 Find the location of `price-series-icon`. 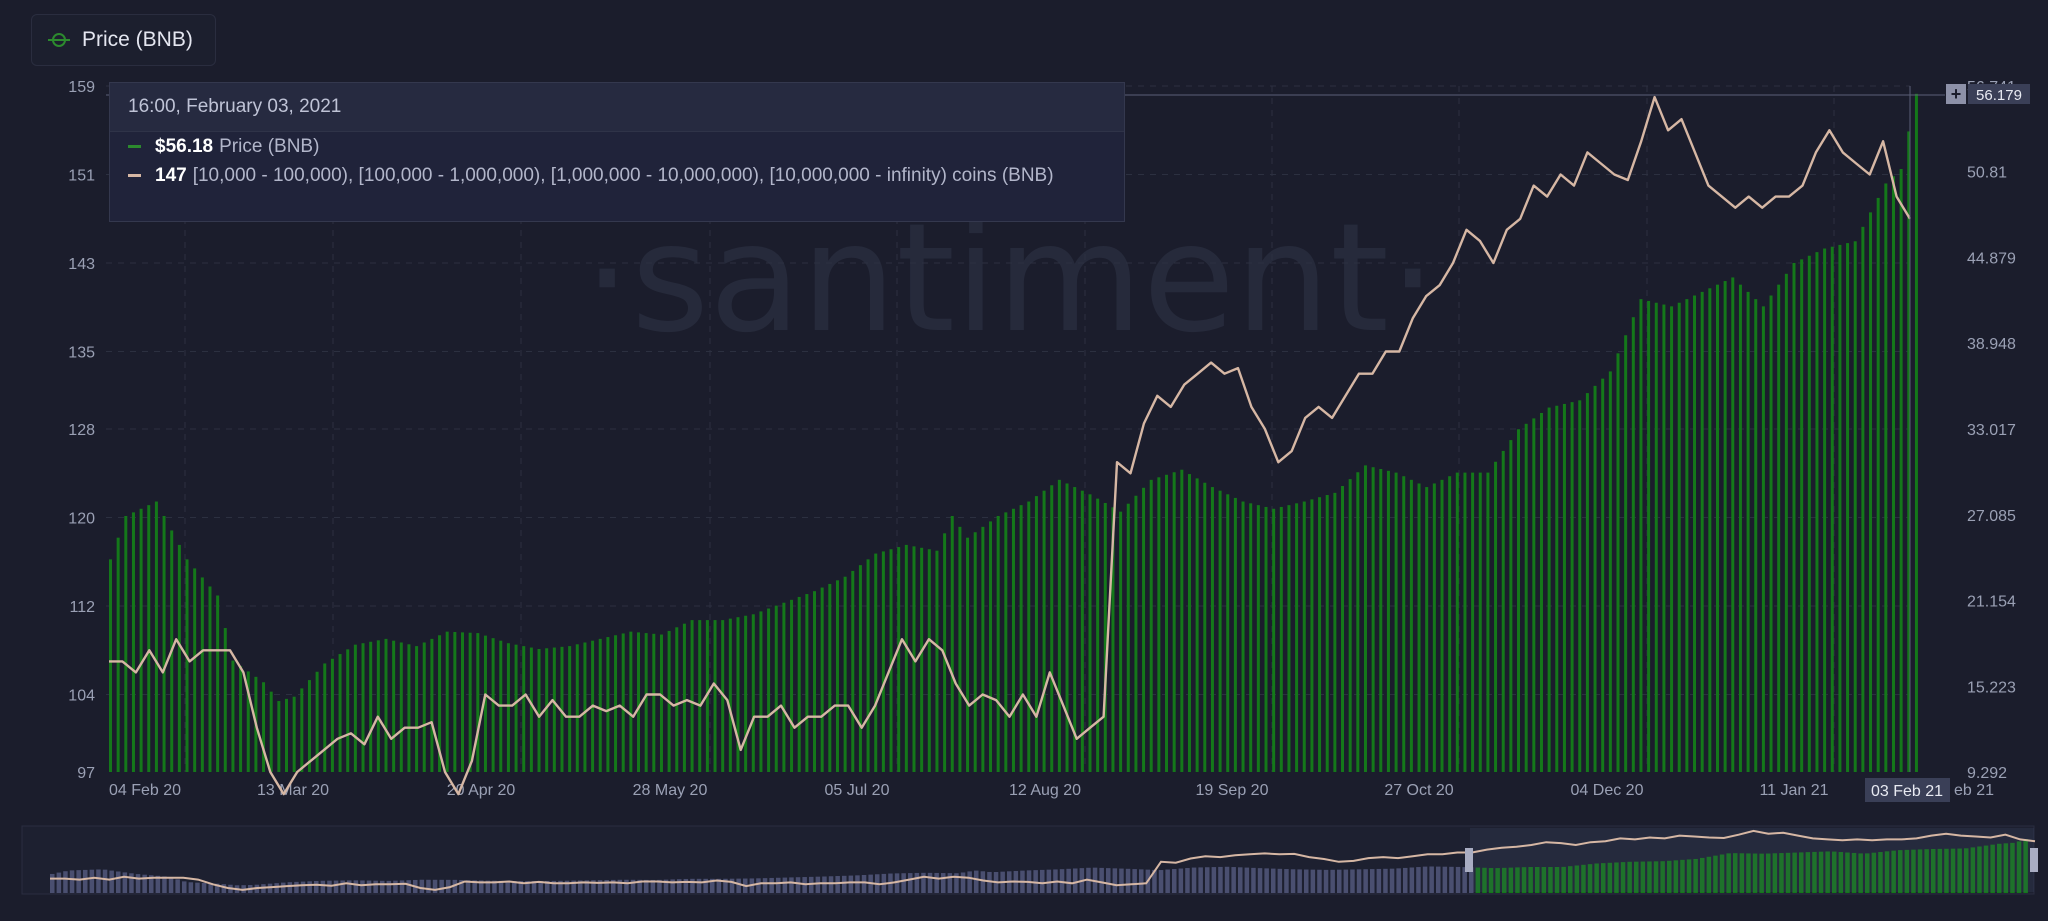

price-series-icon is located at coordinates (59, 40).